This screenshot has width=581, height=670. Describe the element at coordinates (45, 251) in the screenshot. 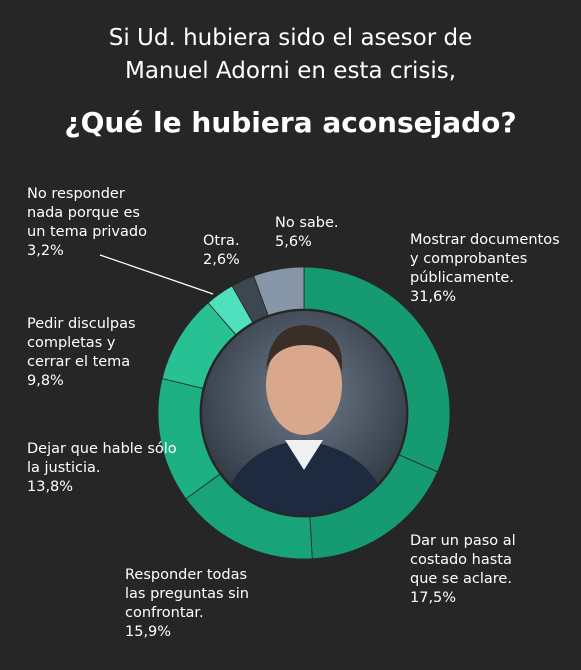

I see `value-label: 3,2%` at that location.